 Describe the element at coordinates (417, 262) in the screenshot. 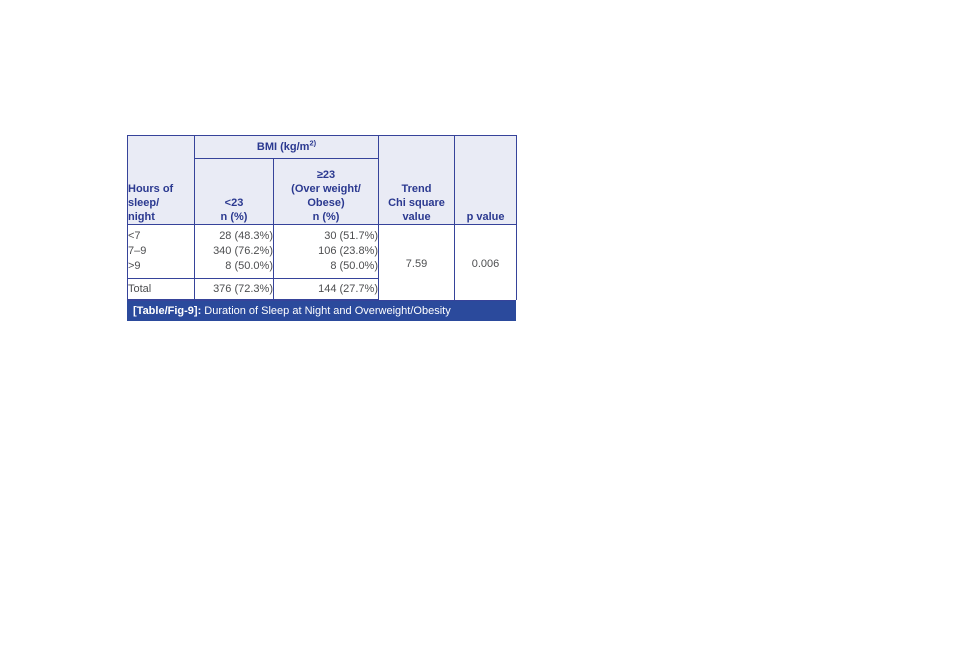

I see `cell-trend-chi-square: 7.59` at that location.